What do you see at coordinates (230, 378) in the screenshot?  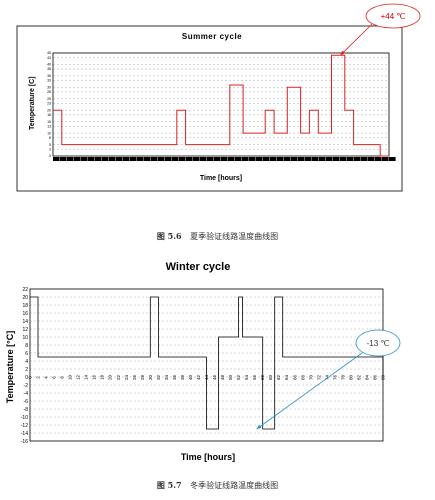 I see `x-tick-label: 50` at bounding box center [230, 378].